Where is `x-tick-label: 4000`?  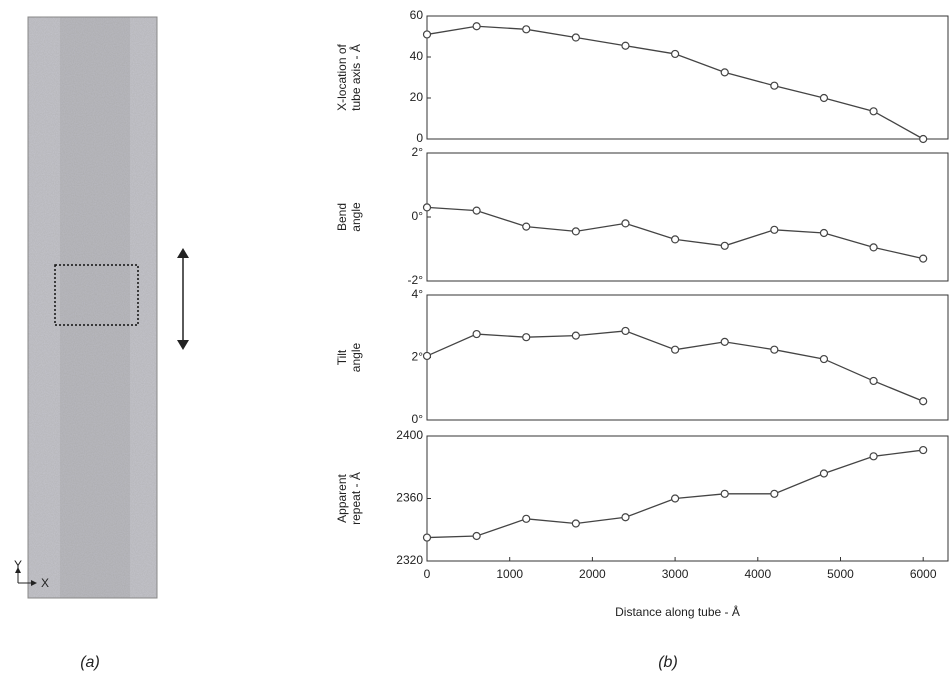
x-tick-label: 4000 is located at coordinates (757, 574).